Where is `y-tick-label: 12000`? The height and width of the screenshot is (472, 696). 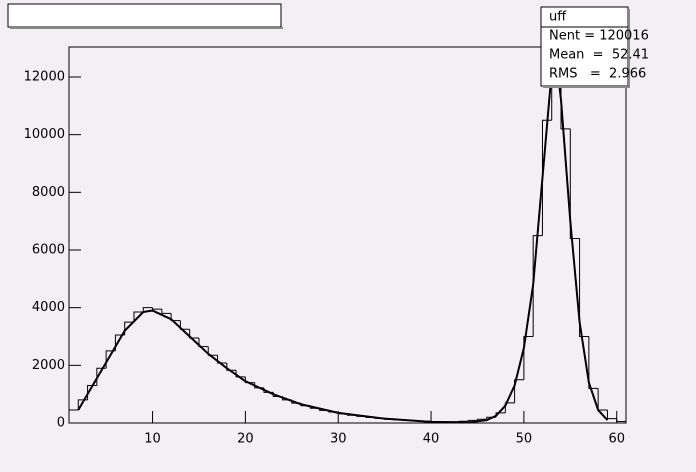
y-tick-label: 12000 is located at coordinates (44, 76).